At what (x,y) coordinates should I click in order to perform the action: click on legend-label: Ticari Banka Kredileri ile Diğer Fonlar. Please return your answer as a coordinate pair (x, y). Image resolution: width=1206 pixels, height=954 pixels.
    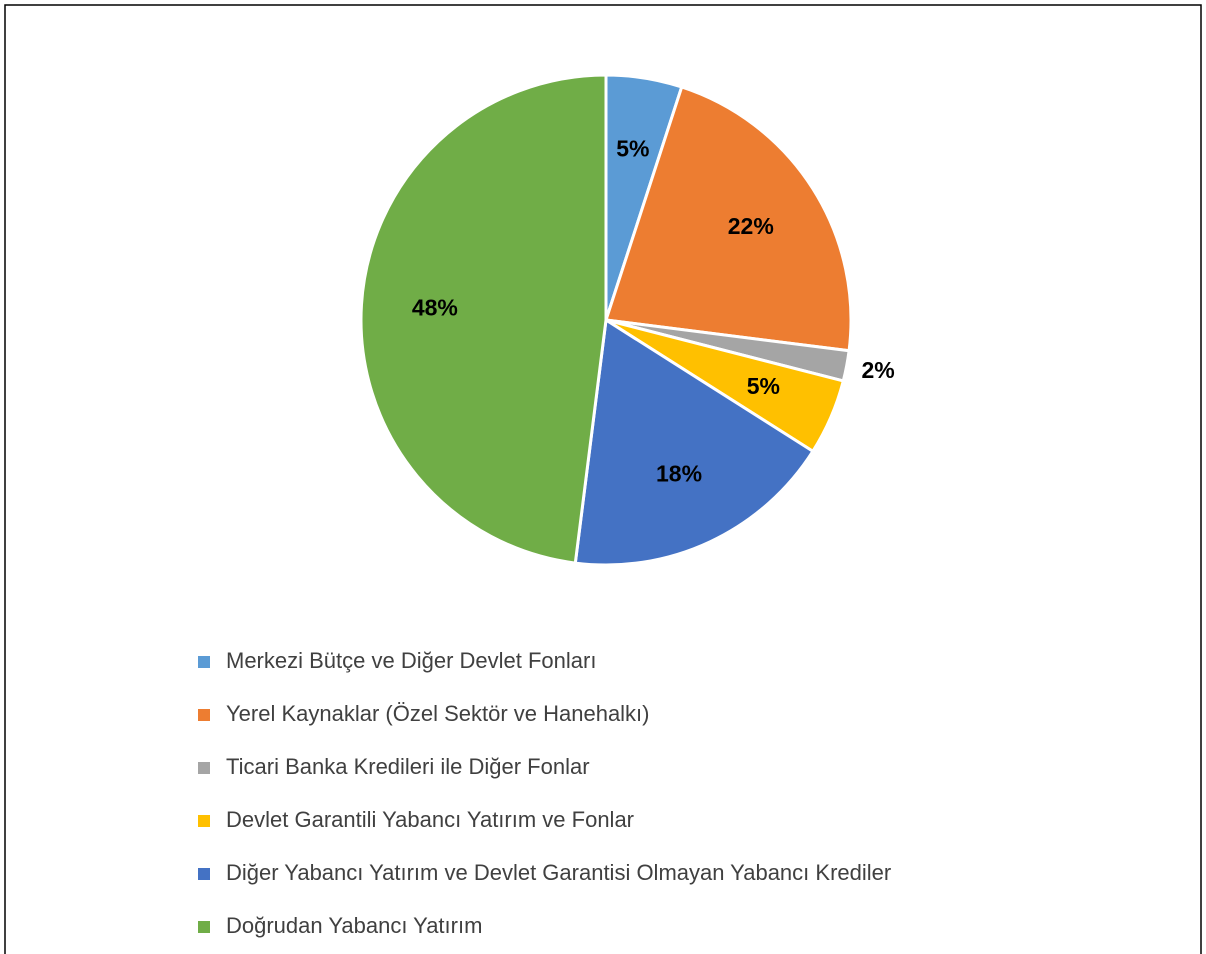
    Looking at the image, I should click on (408, 766).